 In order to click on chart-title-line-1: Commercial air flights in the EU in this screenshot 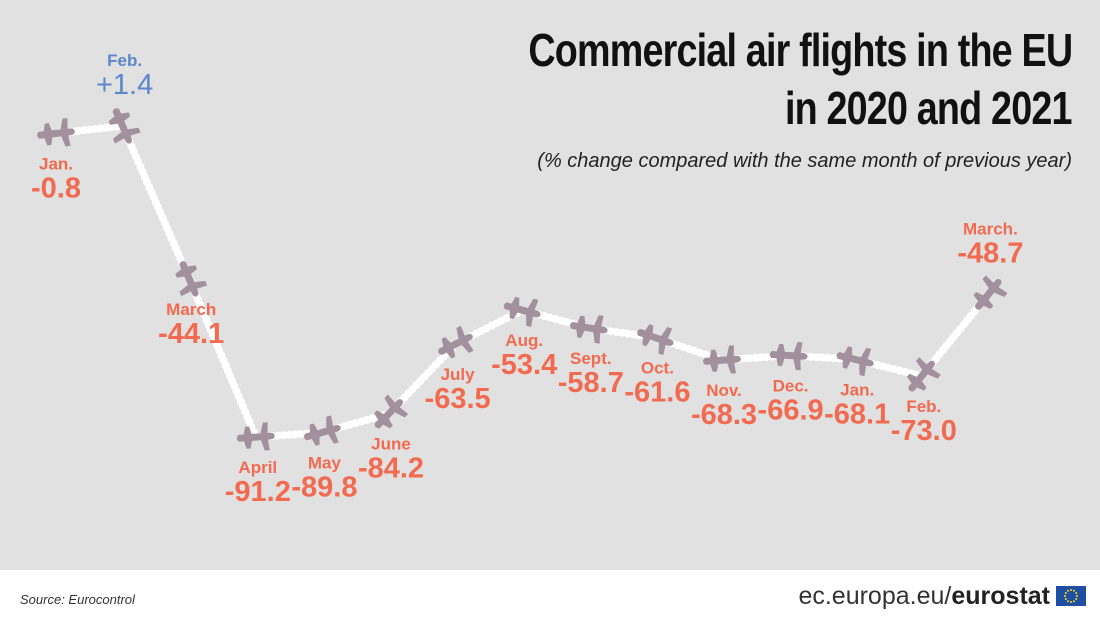, I will do `click(800, 50)`.